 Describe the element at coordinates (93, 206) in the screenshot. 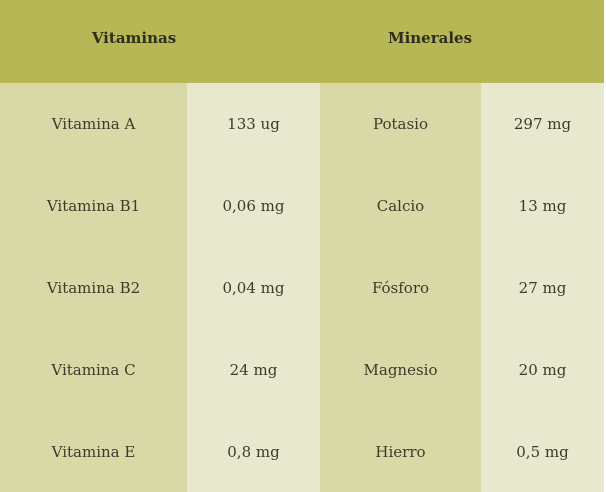

I see `table-cell: Vitamina B1` at that location.